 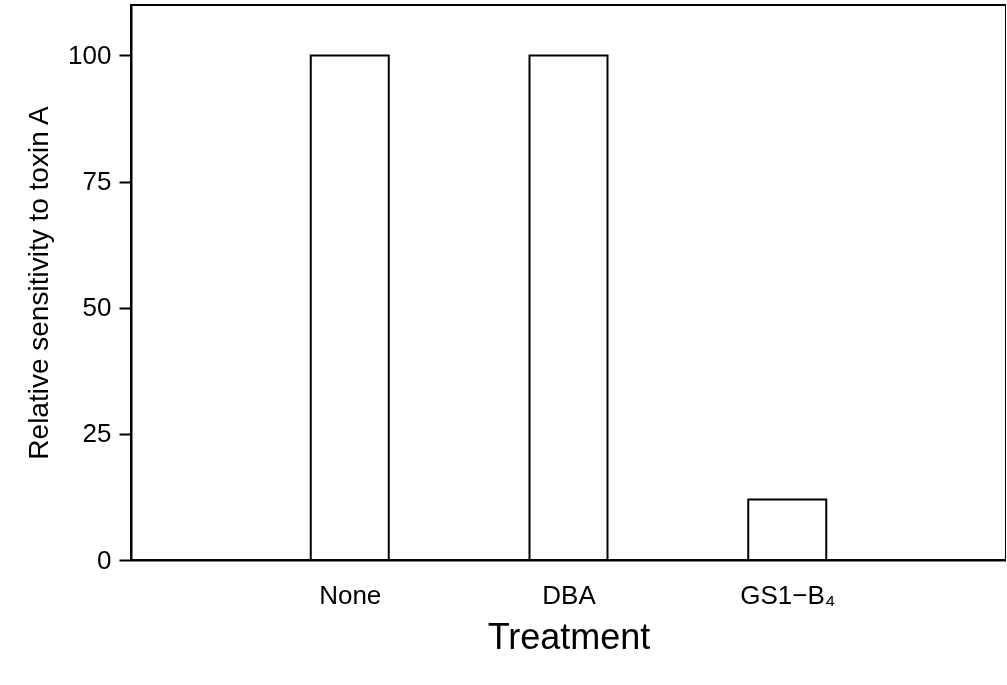 What do you see at coordinates (569, 594) in the screenshot?
I see `x-tick-label: DBA` at bounding box center [569, 594].